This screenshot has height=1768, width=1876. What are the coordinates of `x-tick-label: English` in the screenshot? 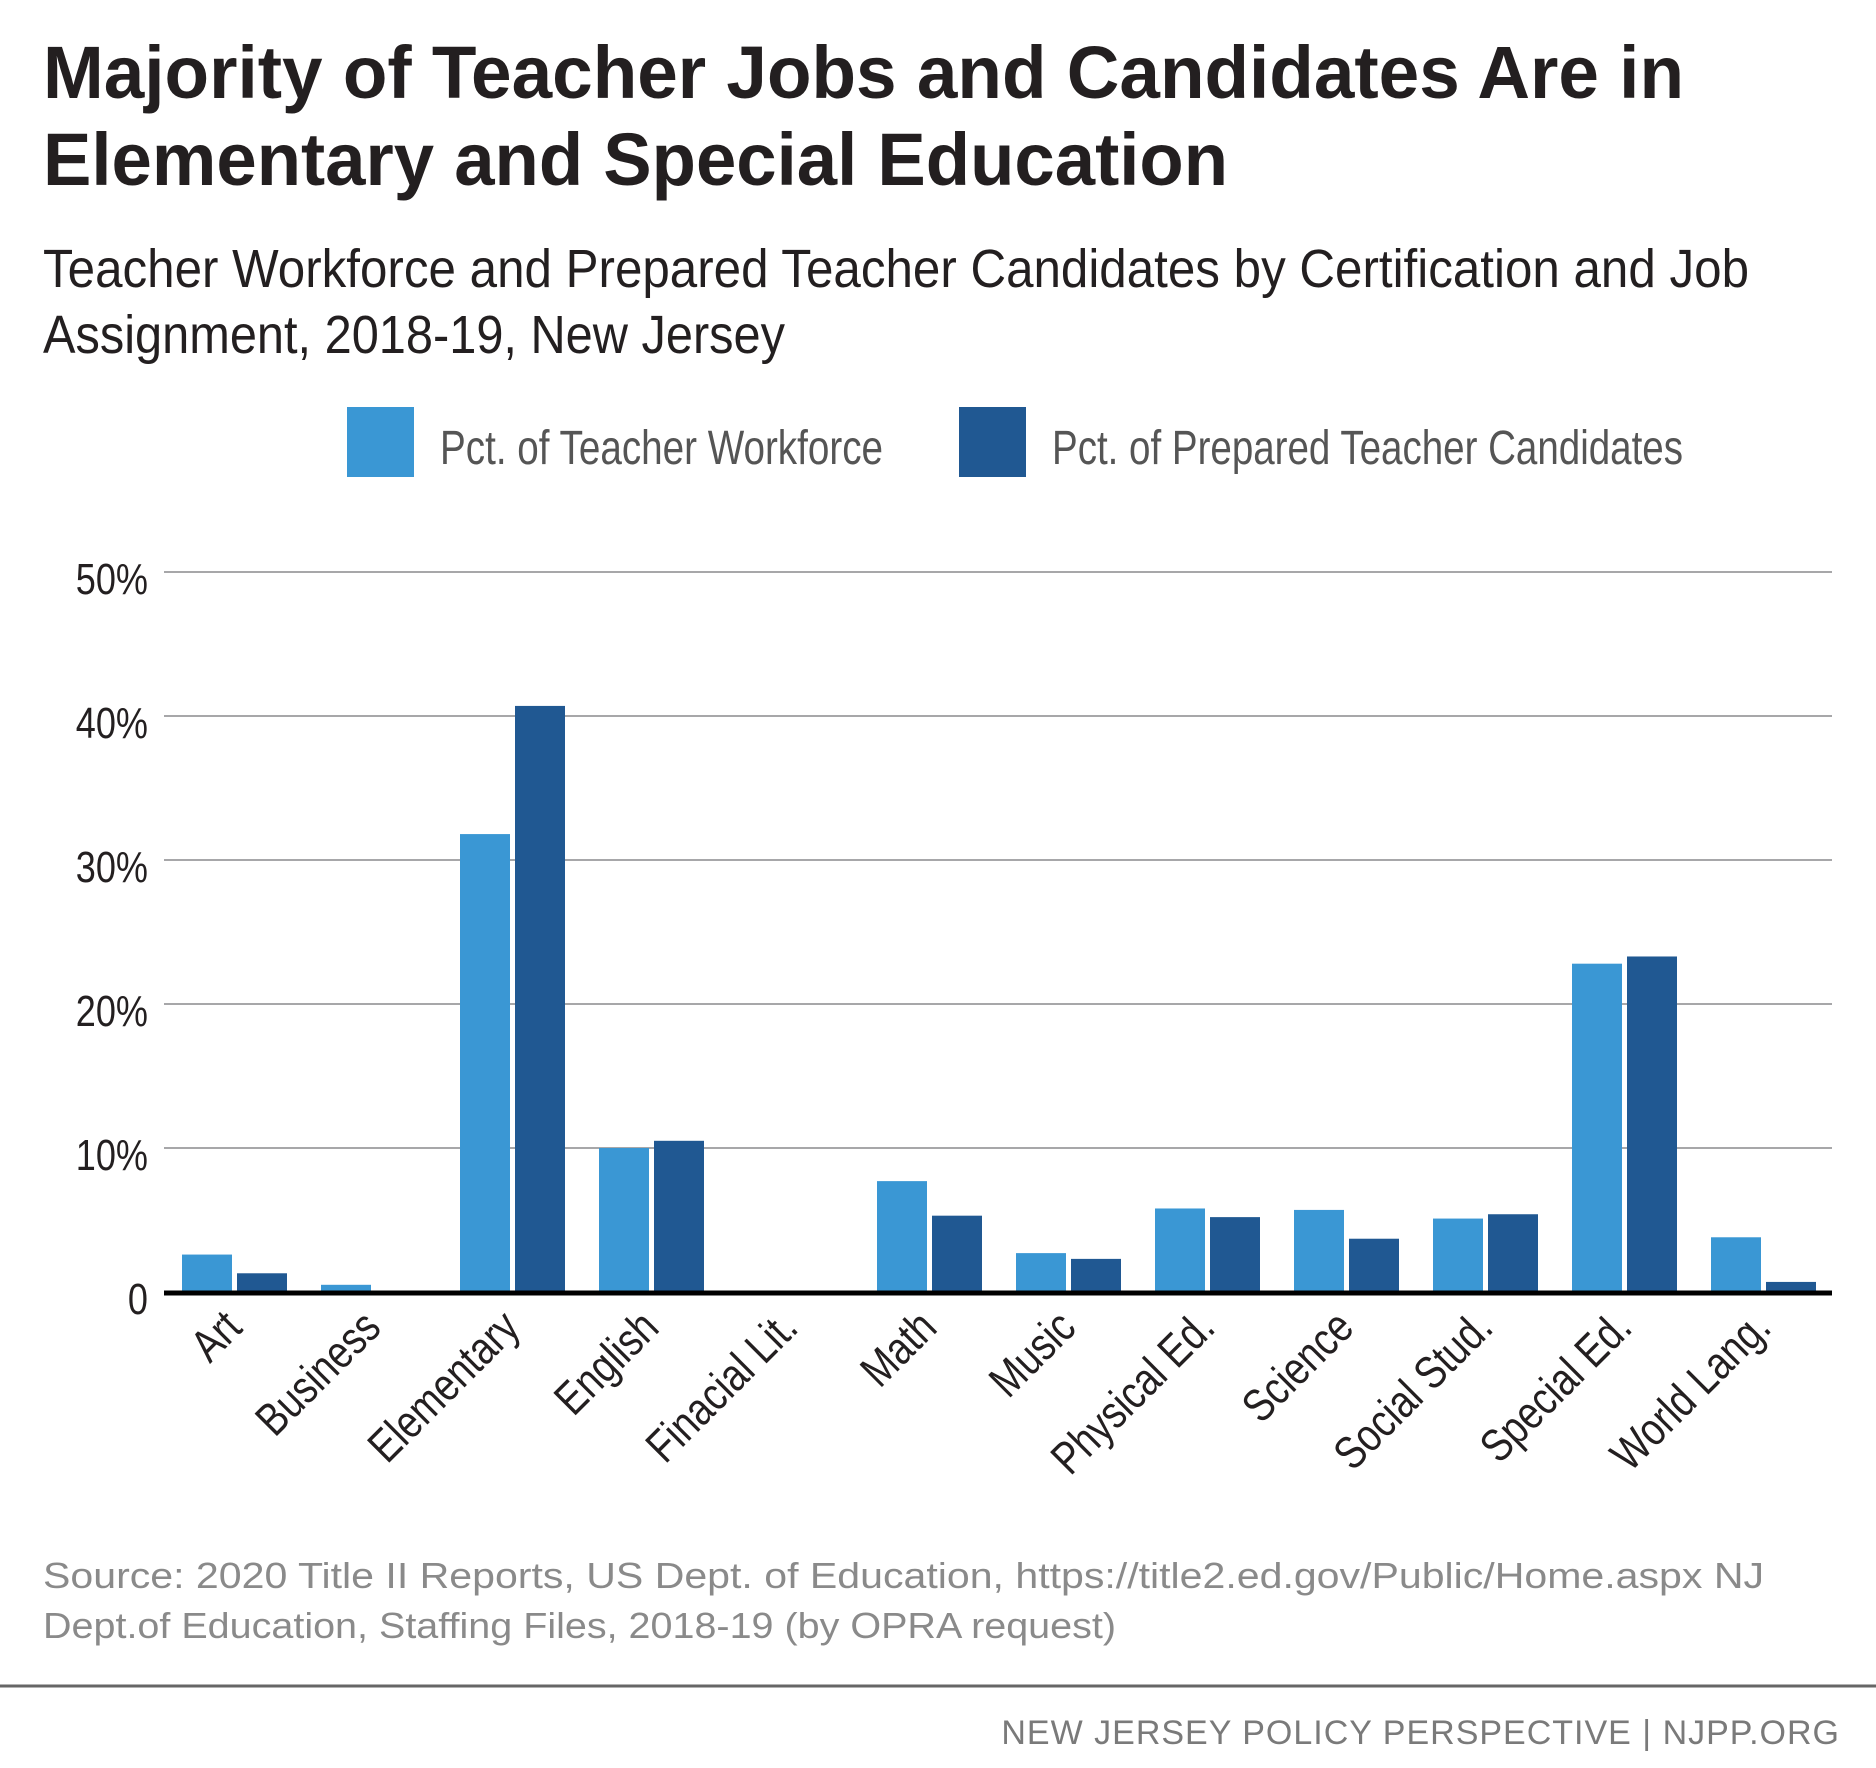 It's located at (606, 1363).